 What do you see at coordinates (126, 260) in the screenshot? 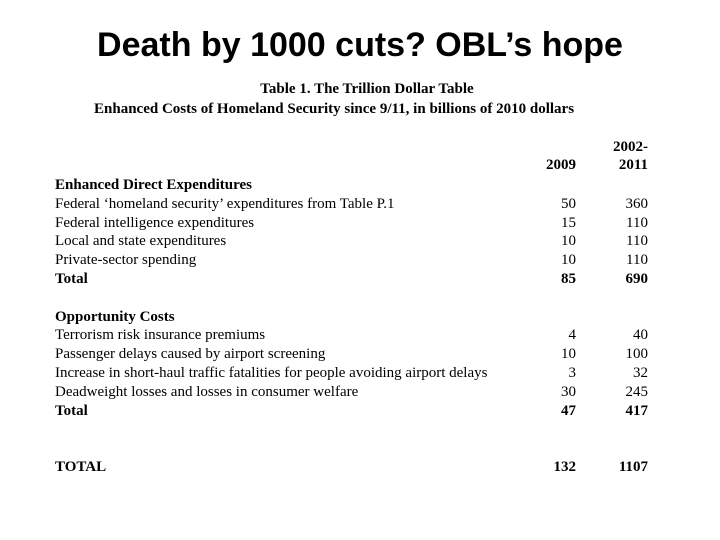
I see `row-label: Private-sector spending` at bounding box center [126, 260].